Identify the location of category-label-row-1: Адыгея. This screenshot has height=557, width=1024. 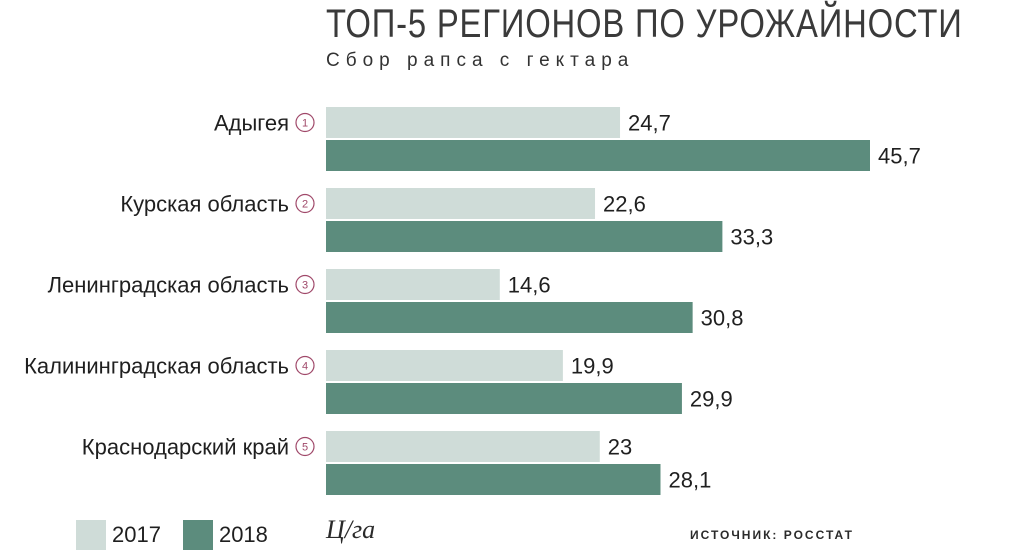
(251, 123).